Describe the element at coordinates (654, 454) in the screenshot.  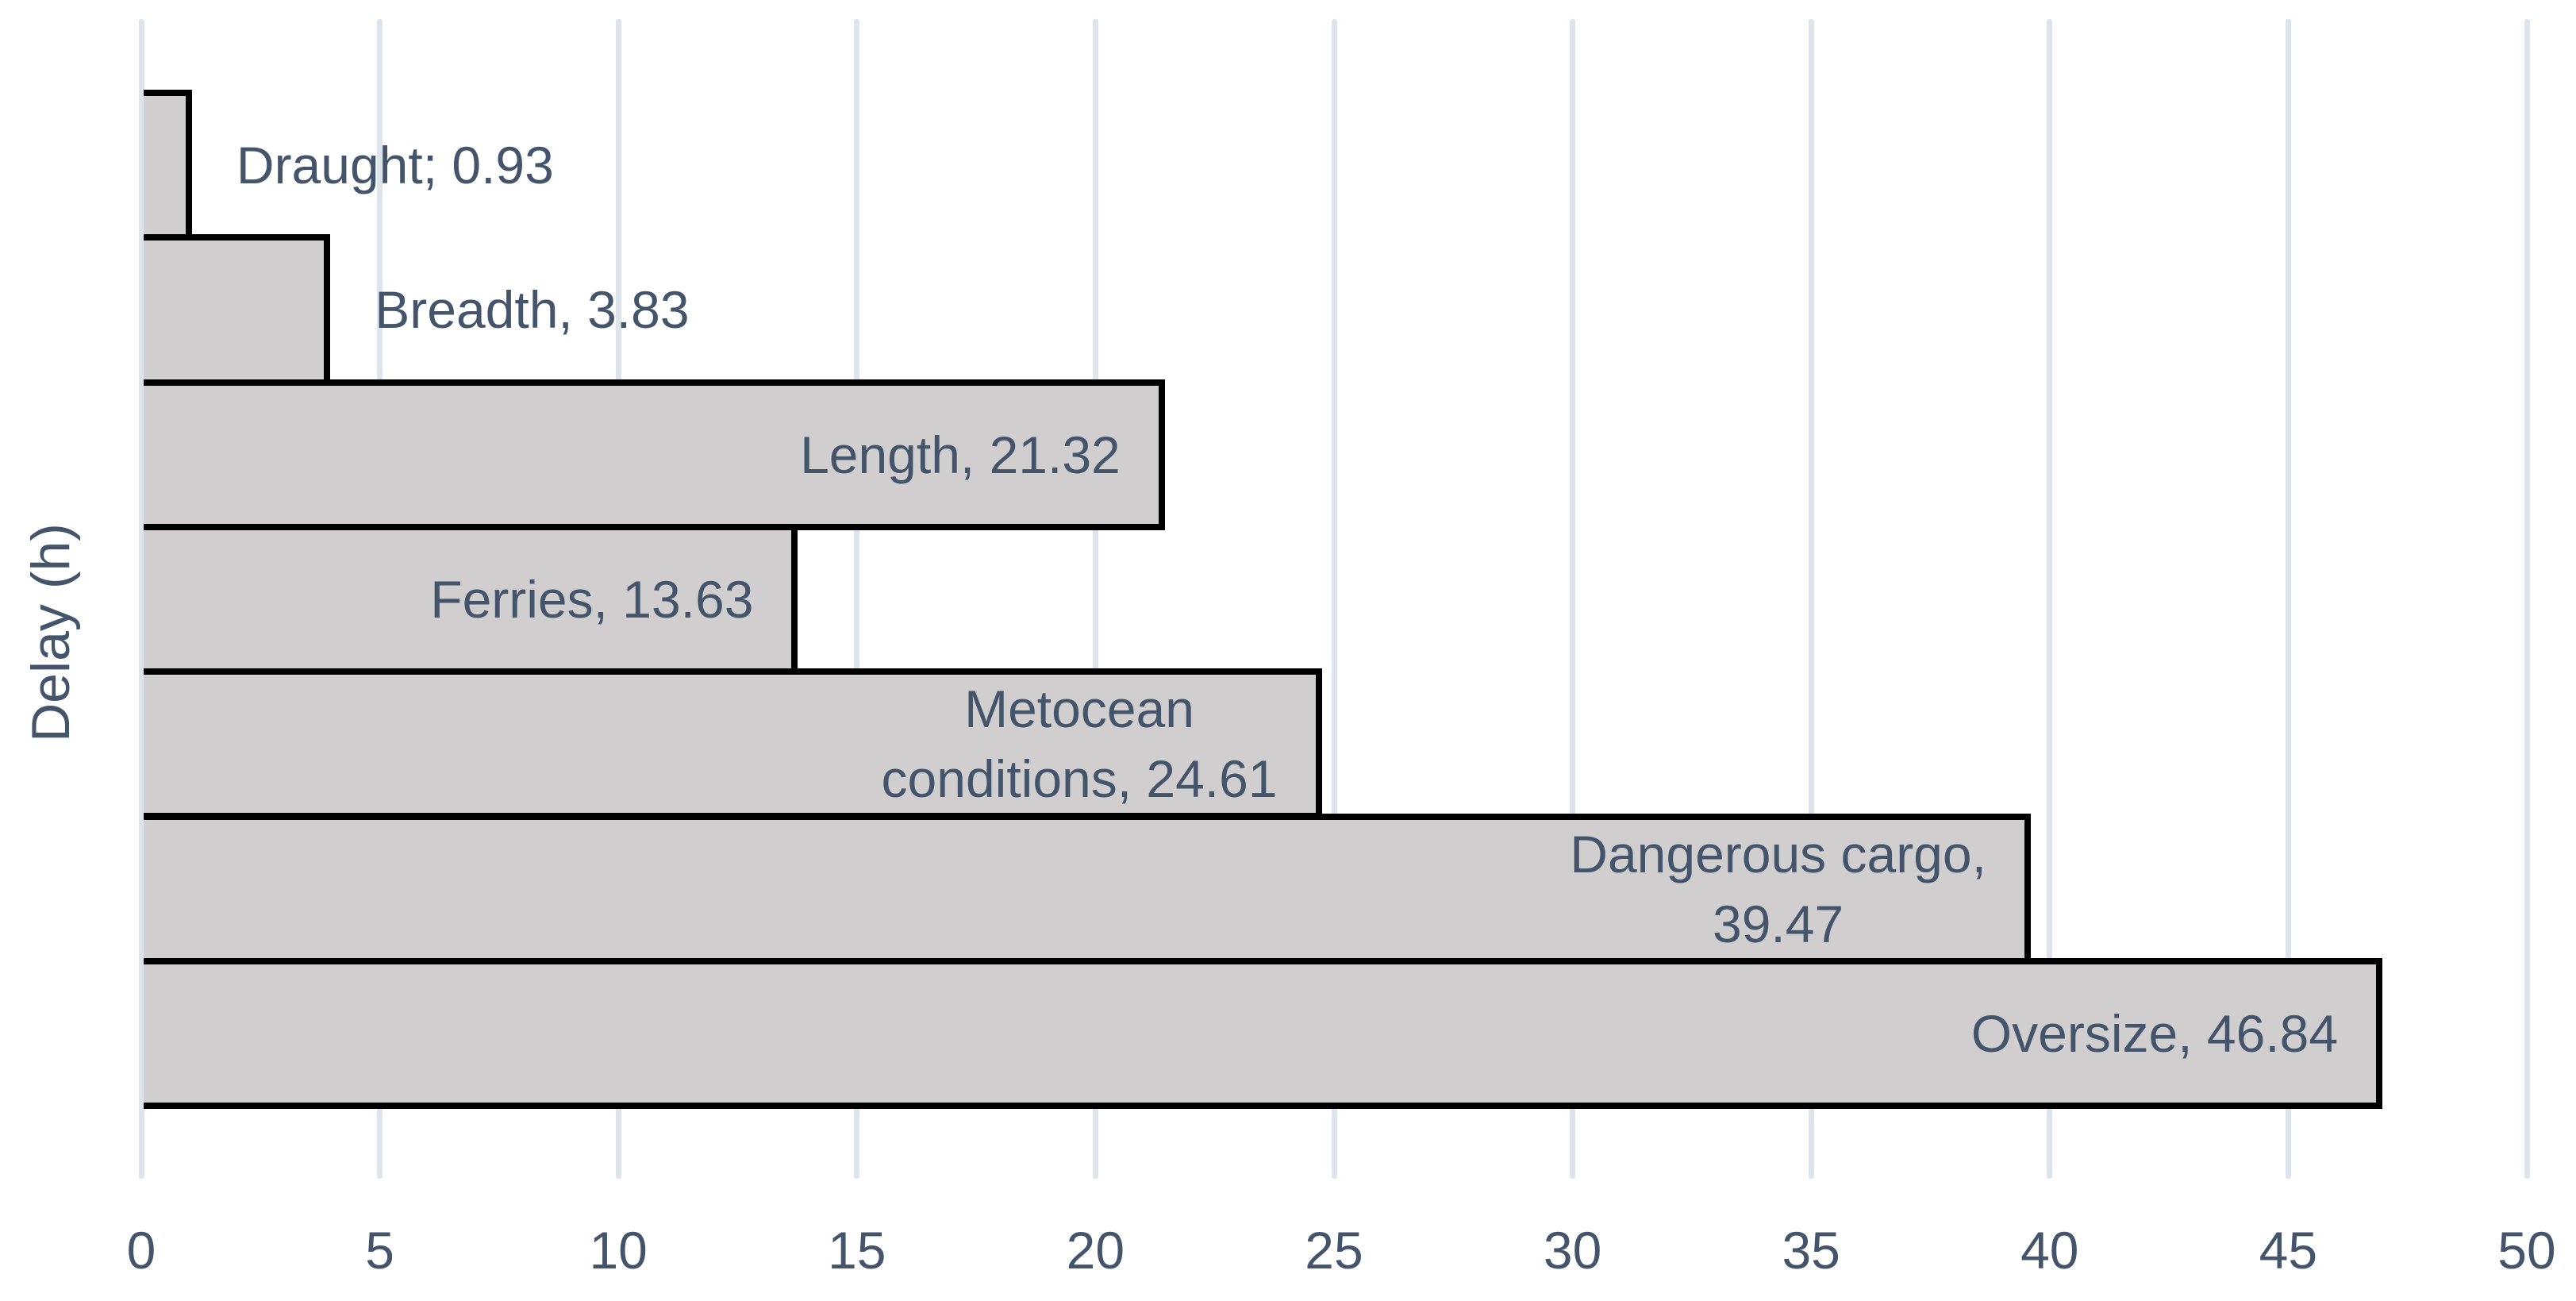
I see `bar-length` at that location.